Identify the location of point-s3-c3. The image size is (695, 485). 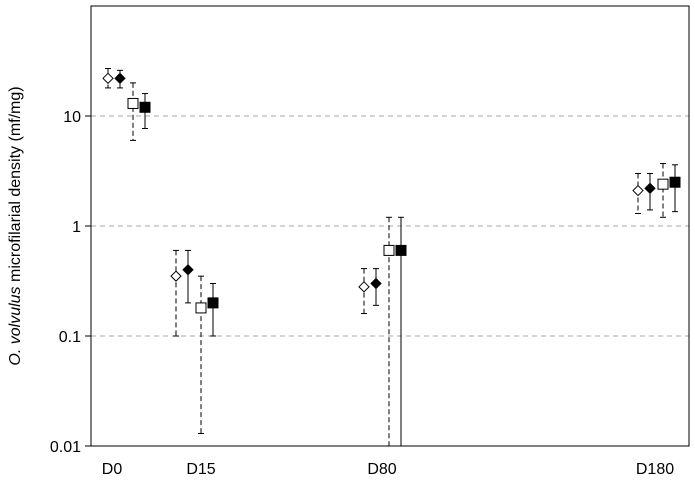
(675, 182).